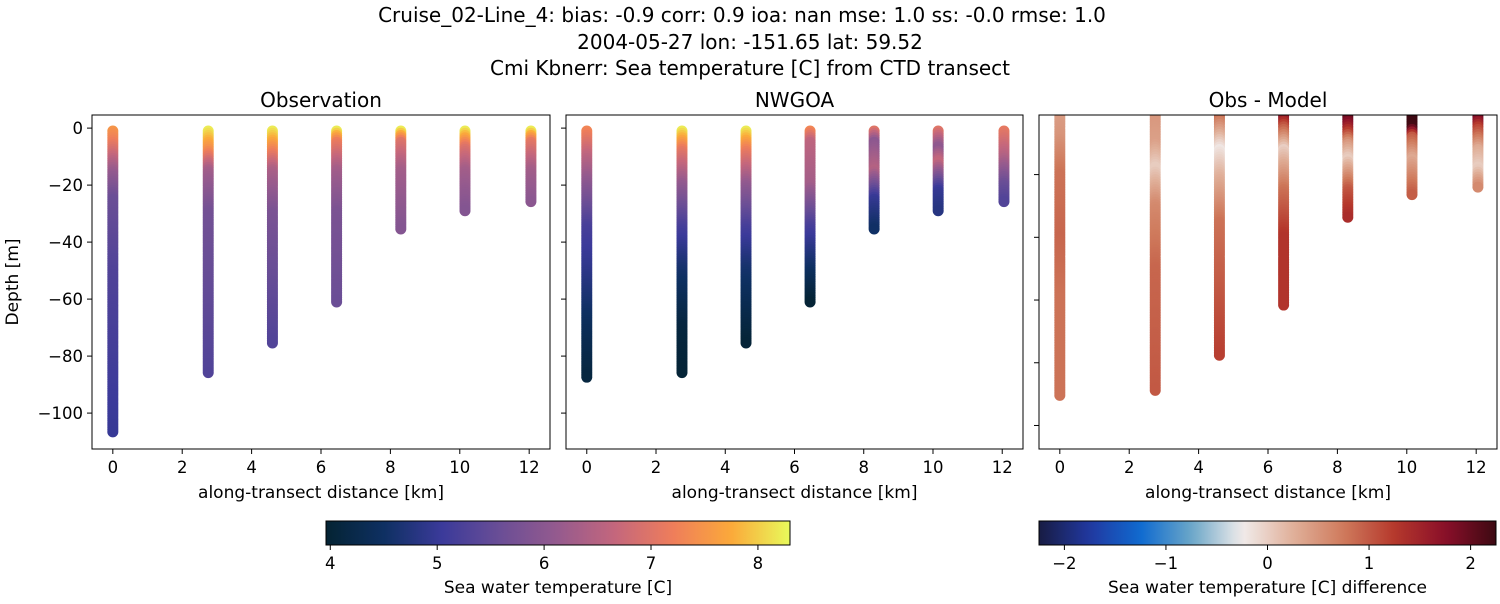  What do you see at coordinates (13, 281) in the screenshot?
I see `y-axis-label: Depth [m]` at bounding box center [13, 281].